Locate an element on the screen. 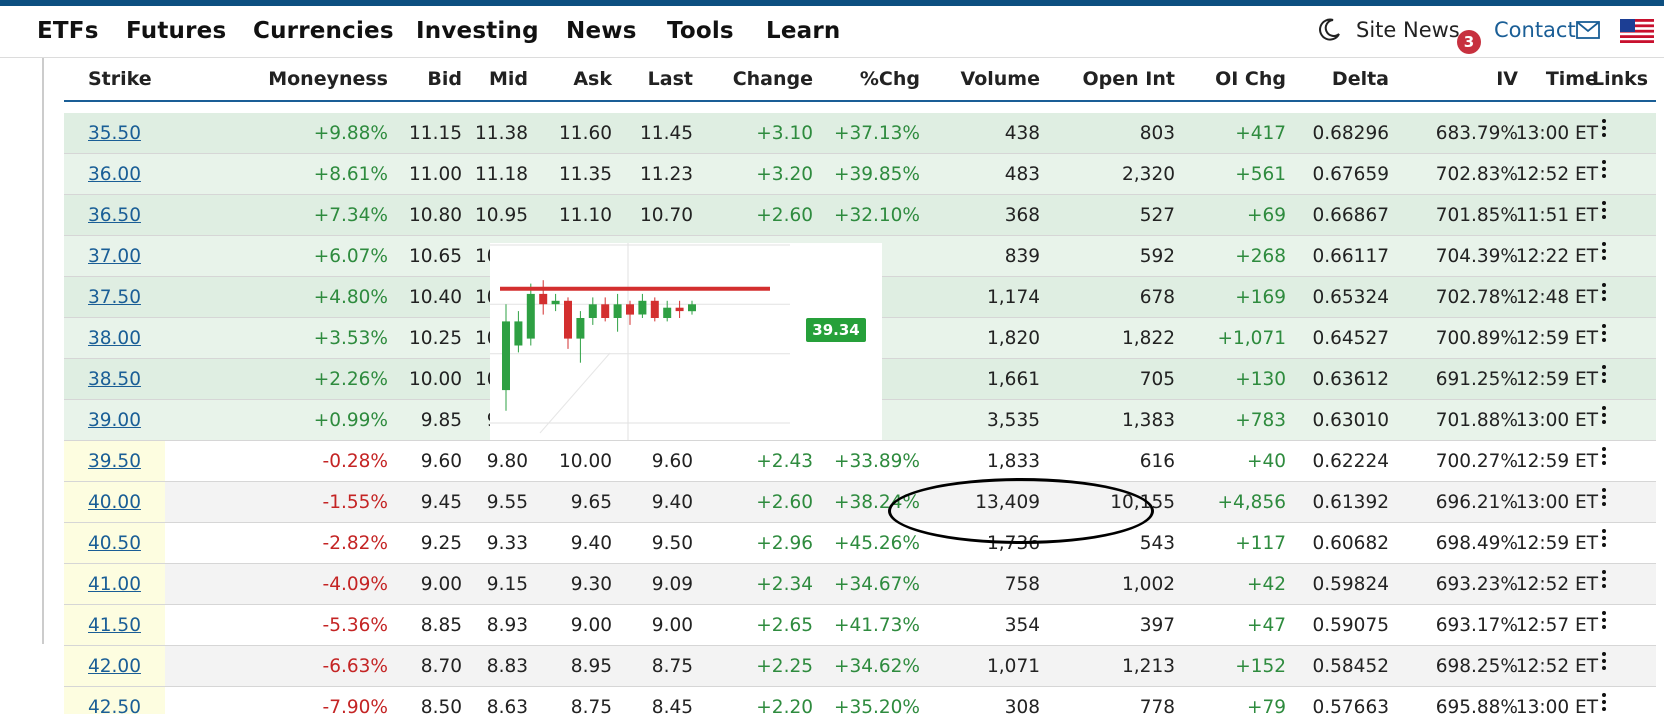  strike-link: 38.50 is located at coordinates (114, 379).